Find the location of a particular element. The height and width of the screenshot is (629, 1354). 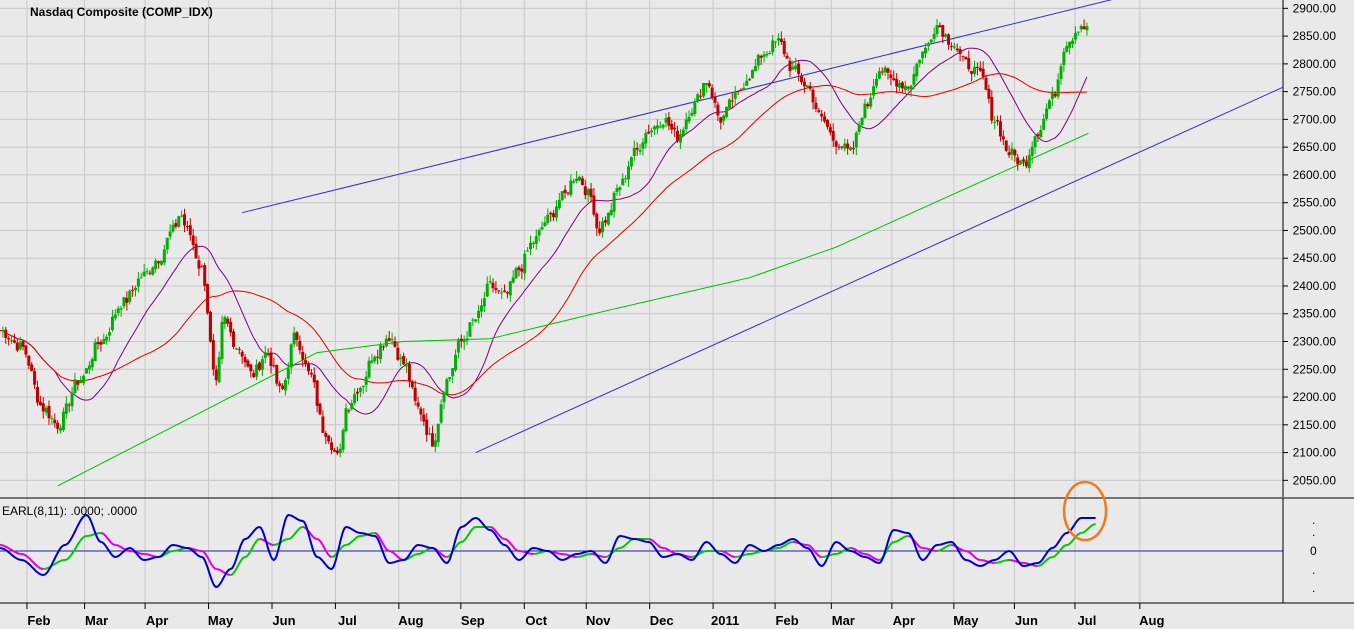

x-tick-label: 2011 is located at coordinates (725, 620).